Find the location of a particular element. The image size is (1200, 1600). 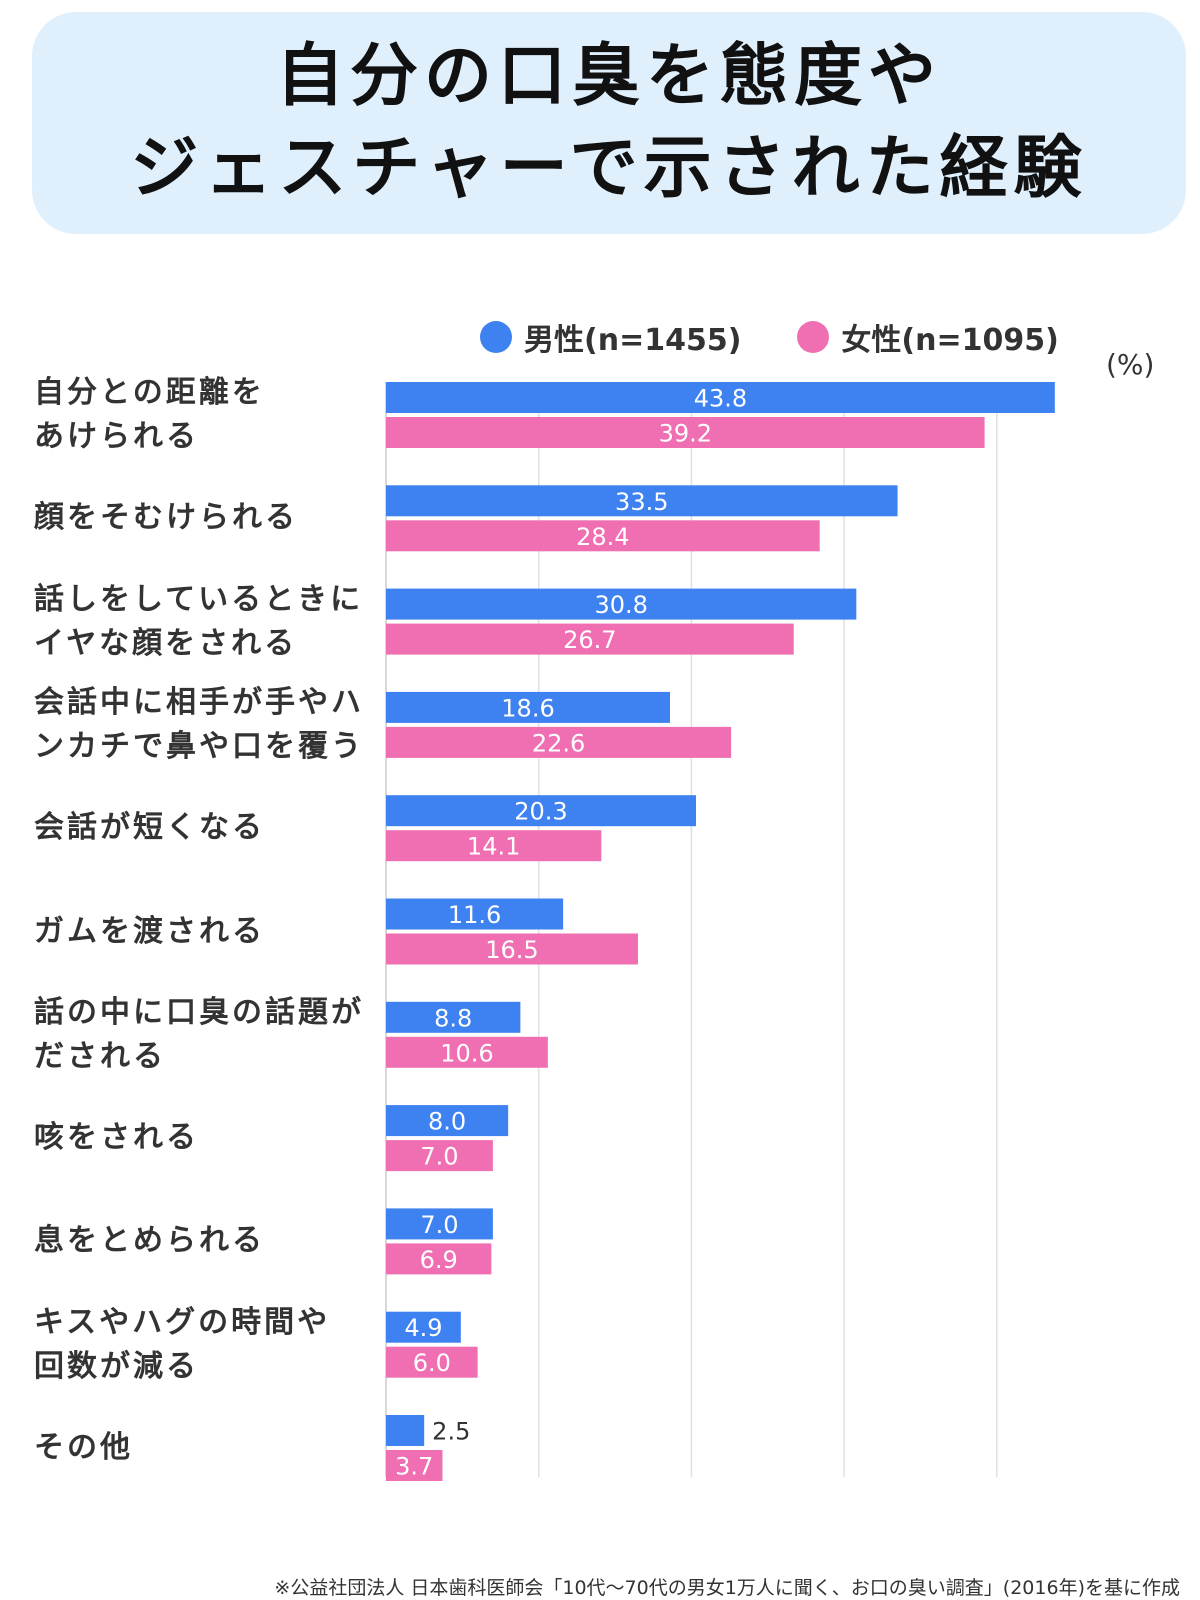

data-label-female-6: 10.6 is located at coordinates (466, 1053).